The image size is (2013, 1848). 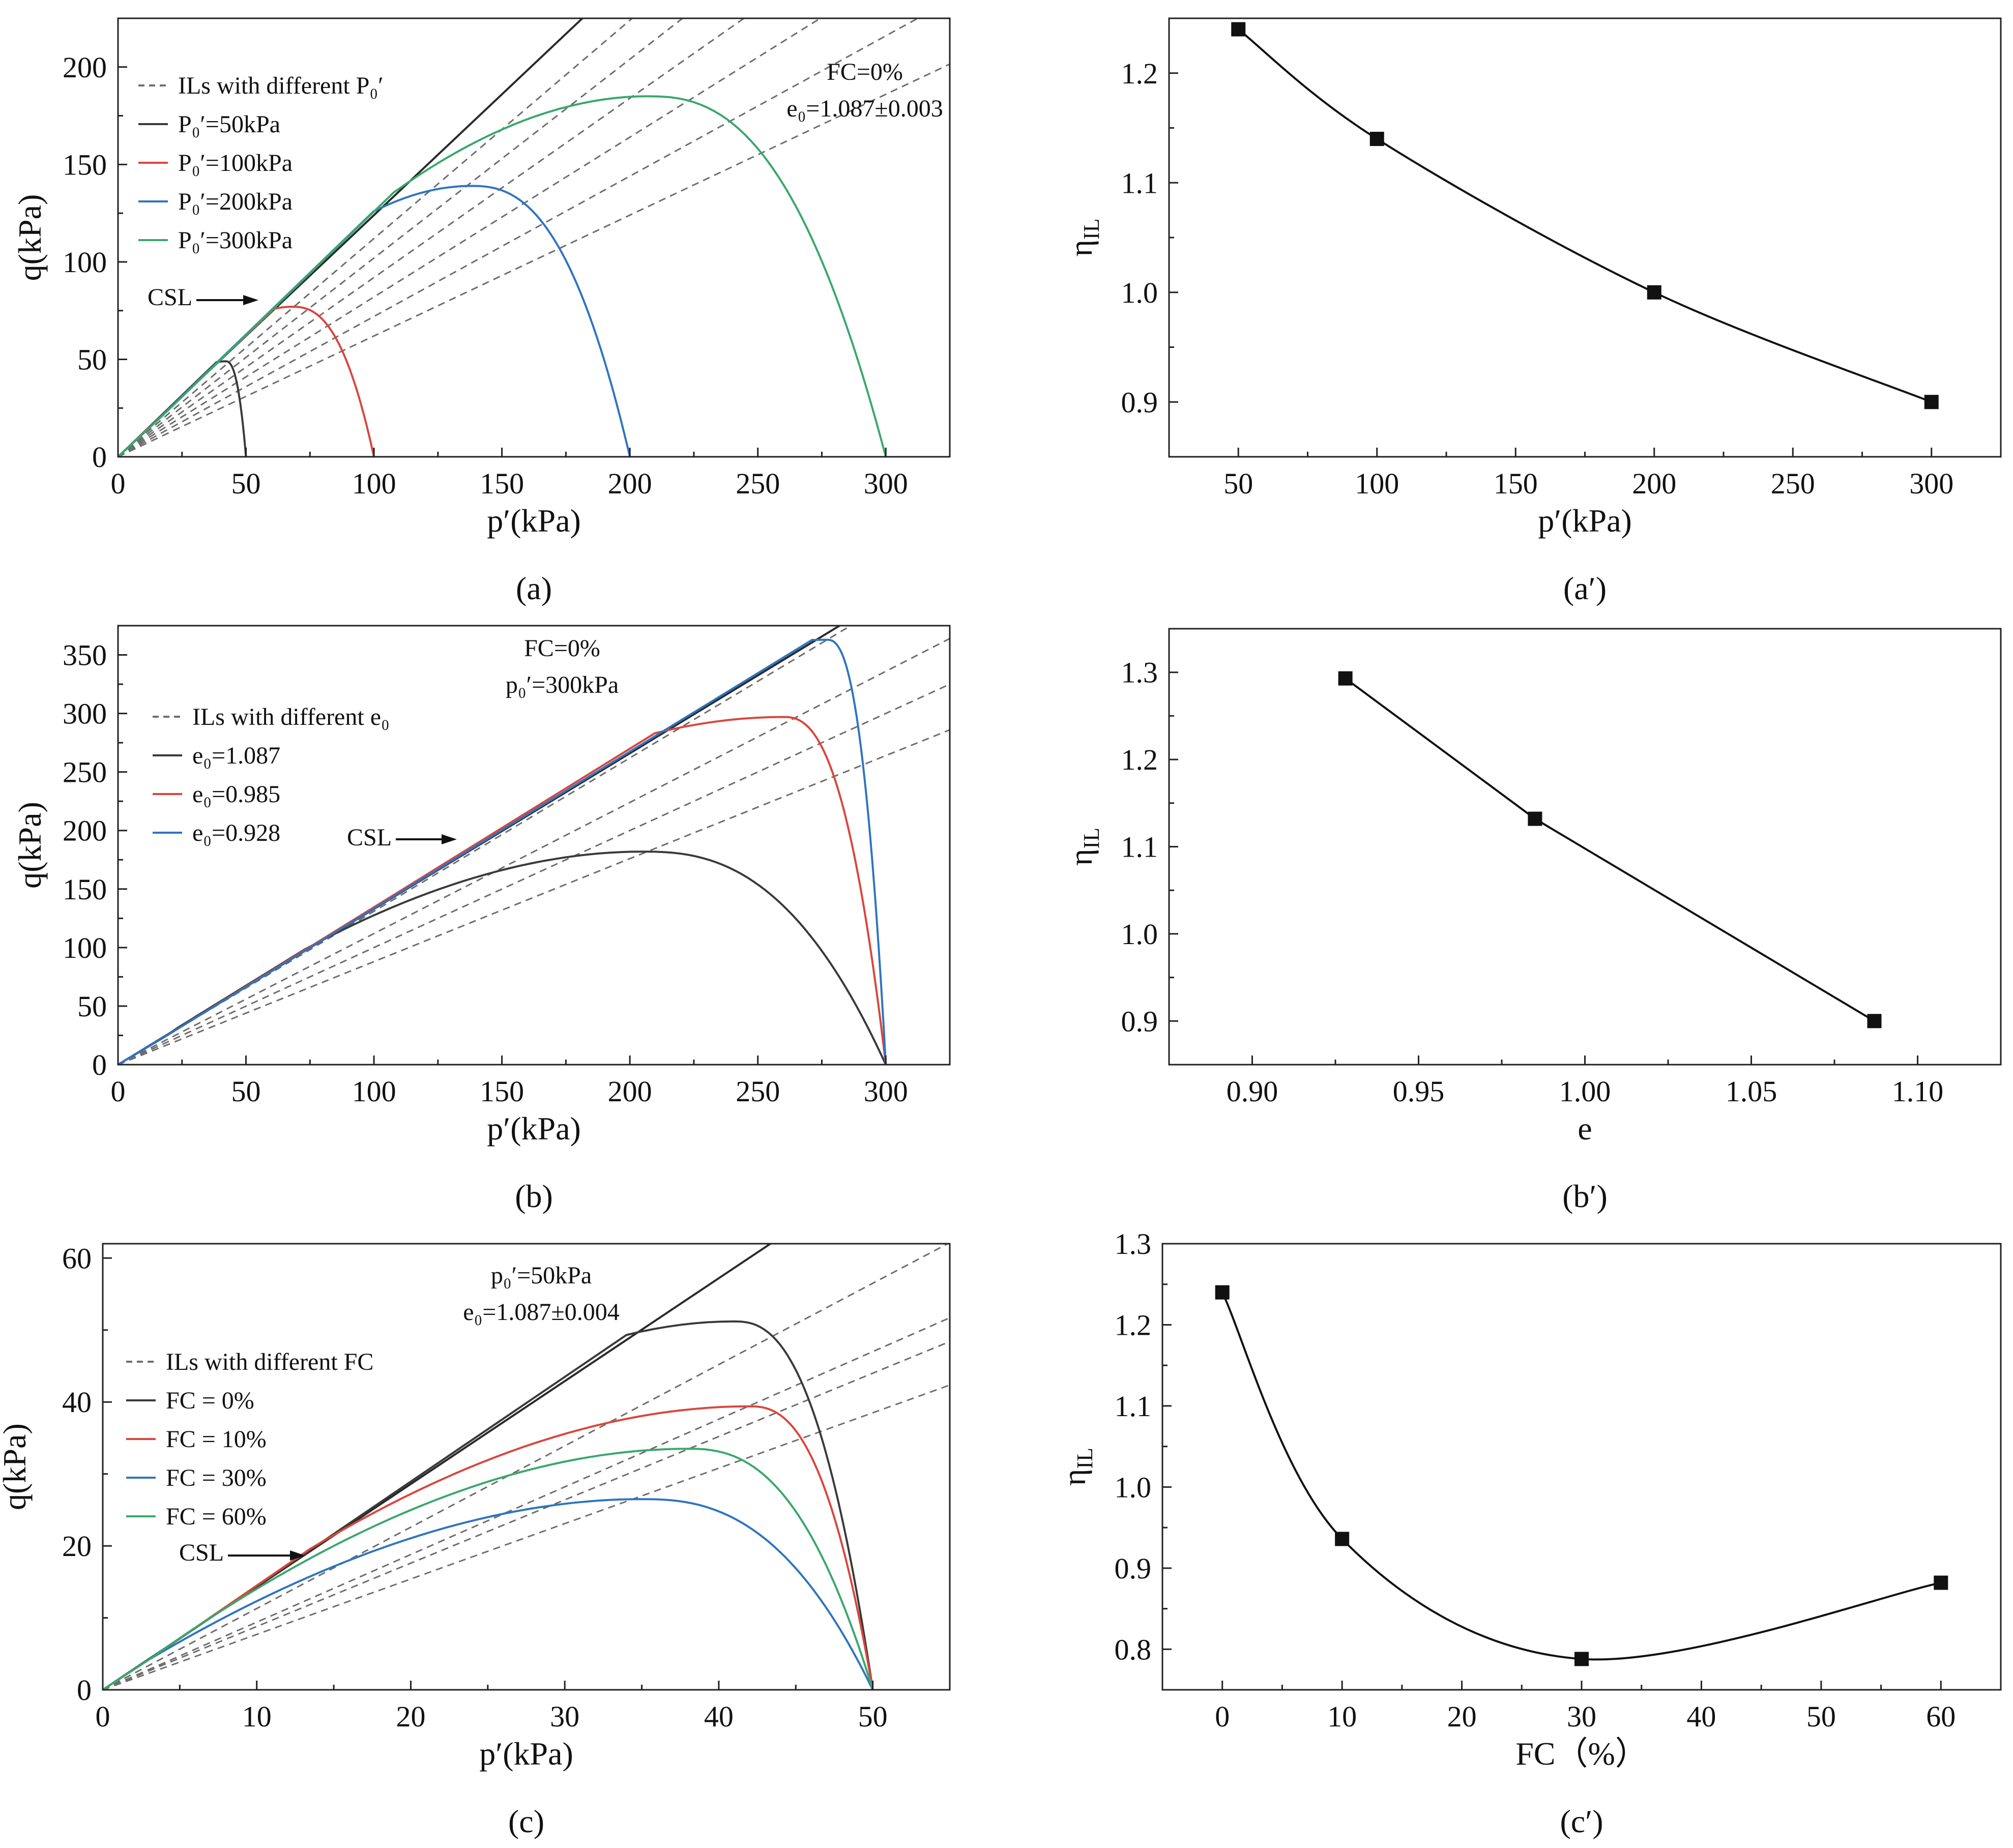 I want to click on legend-entry: FC = 30%, so click(x=216, y=1477).